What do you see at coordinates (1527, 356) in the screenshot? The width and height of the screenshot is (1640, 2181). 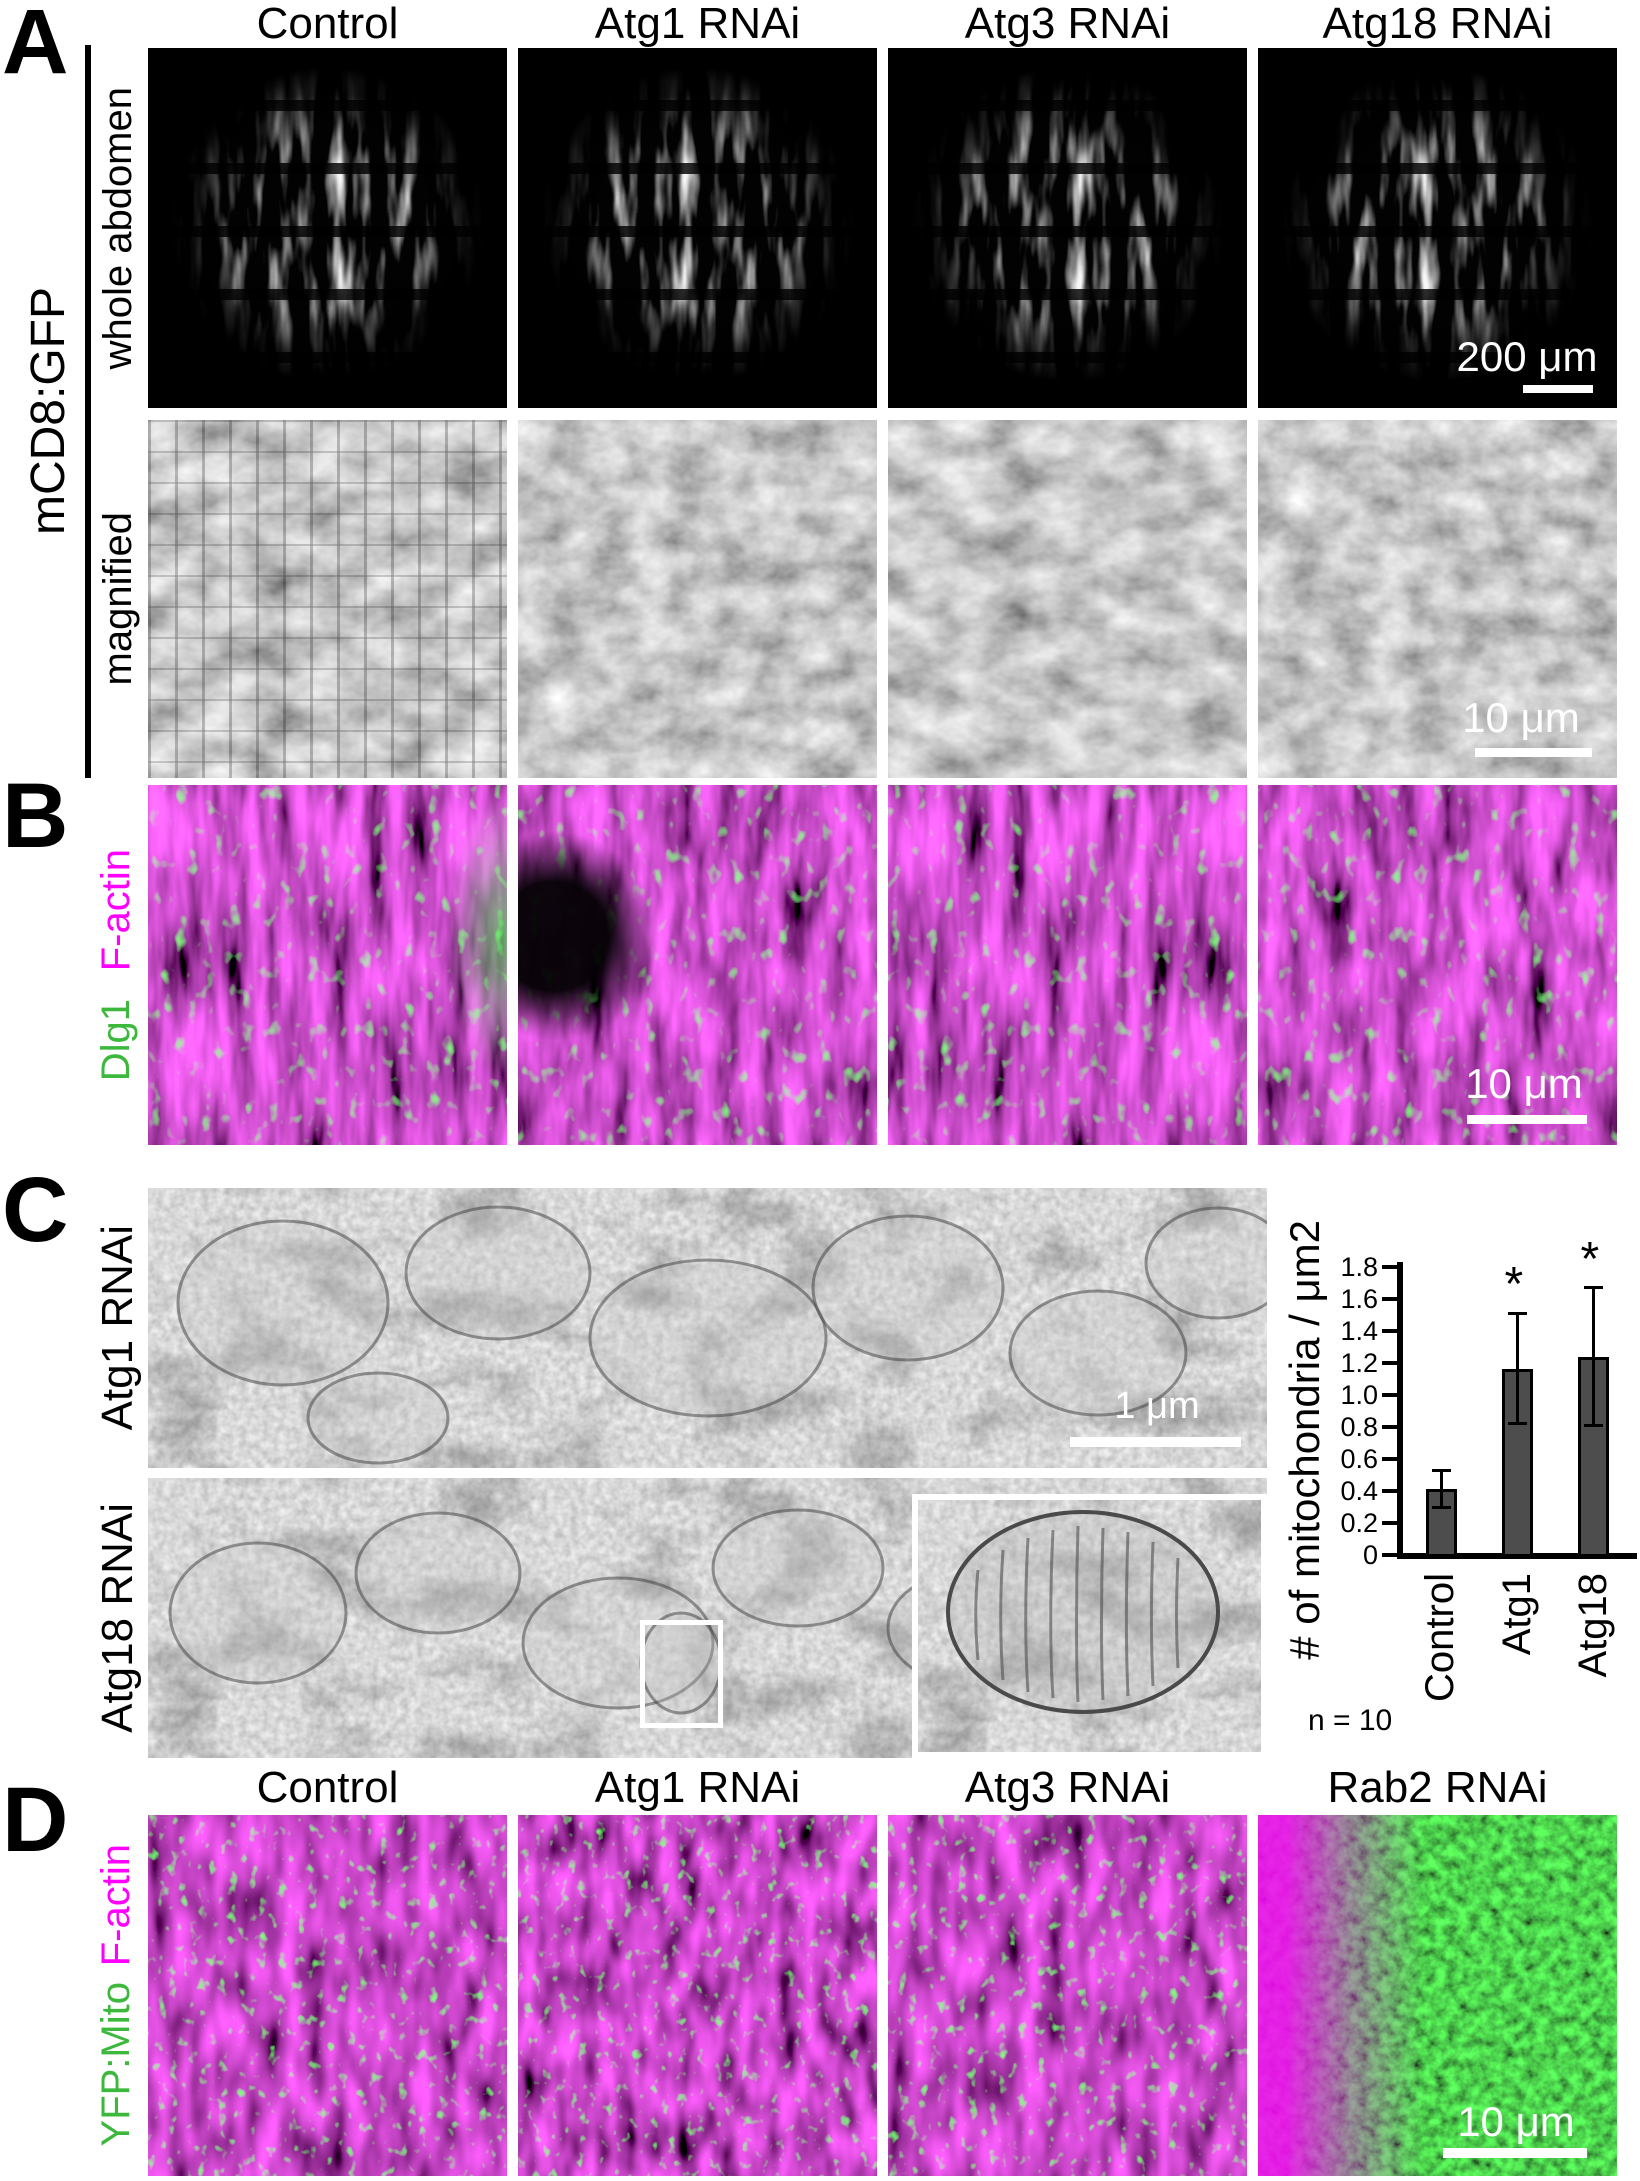 I see `scalebar-label-whole-abdomen: 200 μm` at bounding box center [1527, 356].